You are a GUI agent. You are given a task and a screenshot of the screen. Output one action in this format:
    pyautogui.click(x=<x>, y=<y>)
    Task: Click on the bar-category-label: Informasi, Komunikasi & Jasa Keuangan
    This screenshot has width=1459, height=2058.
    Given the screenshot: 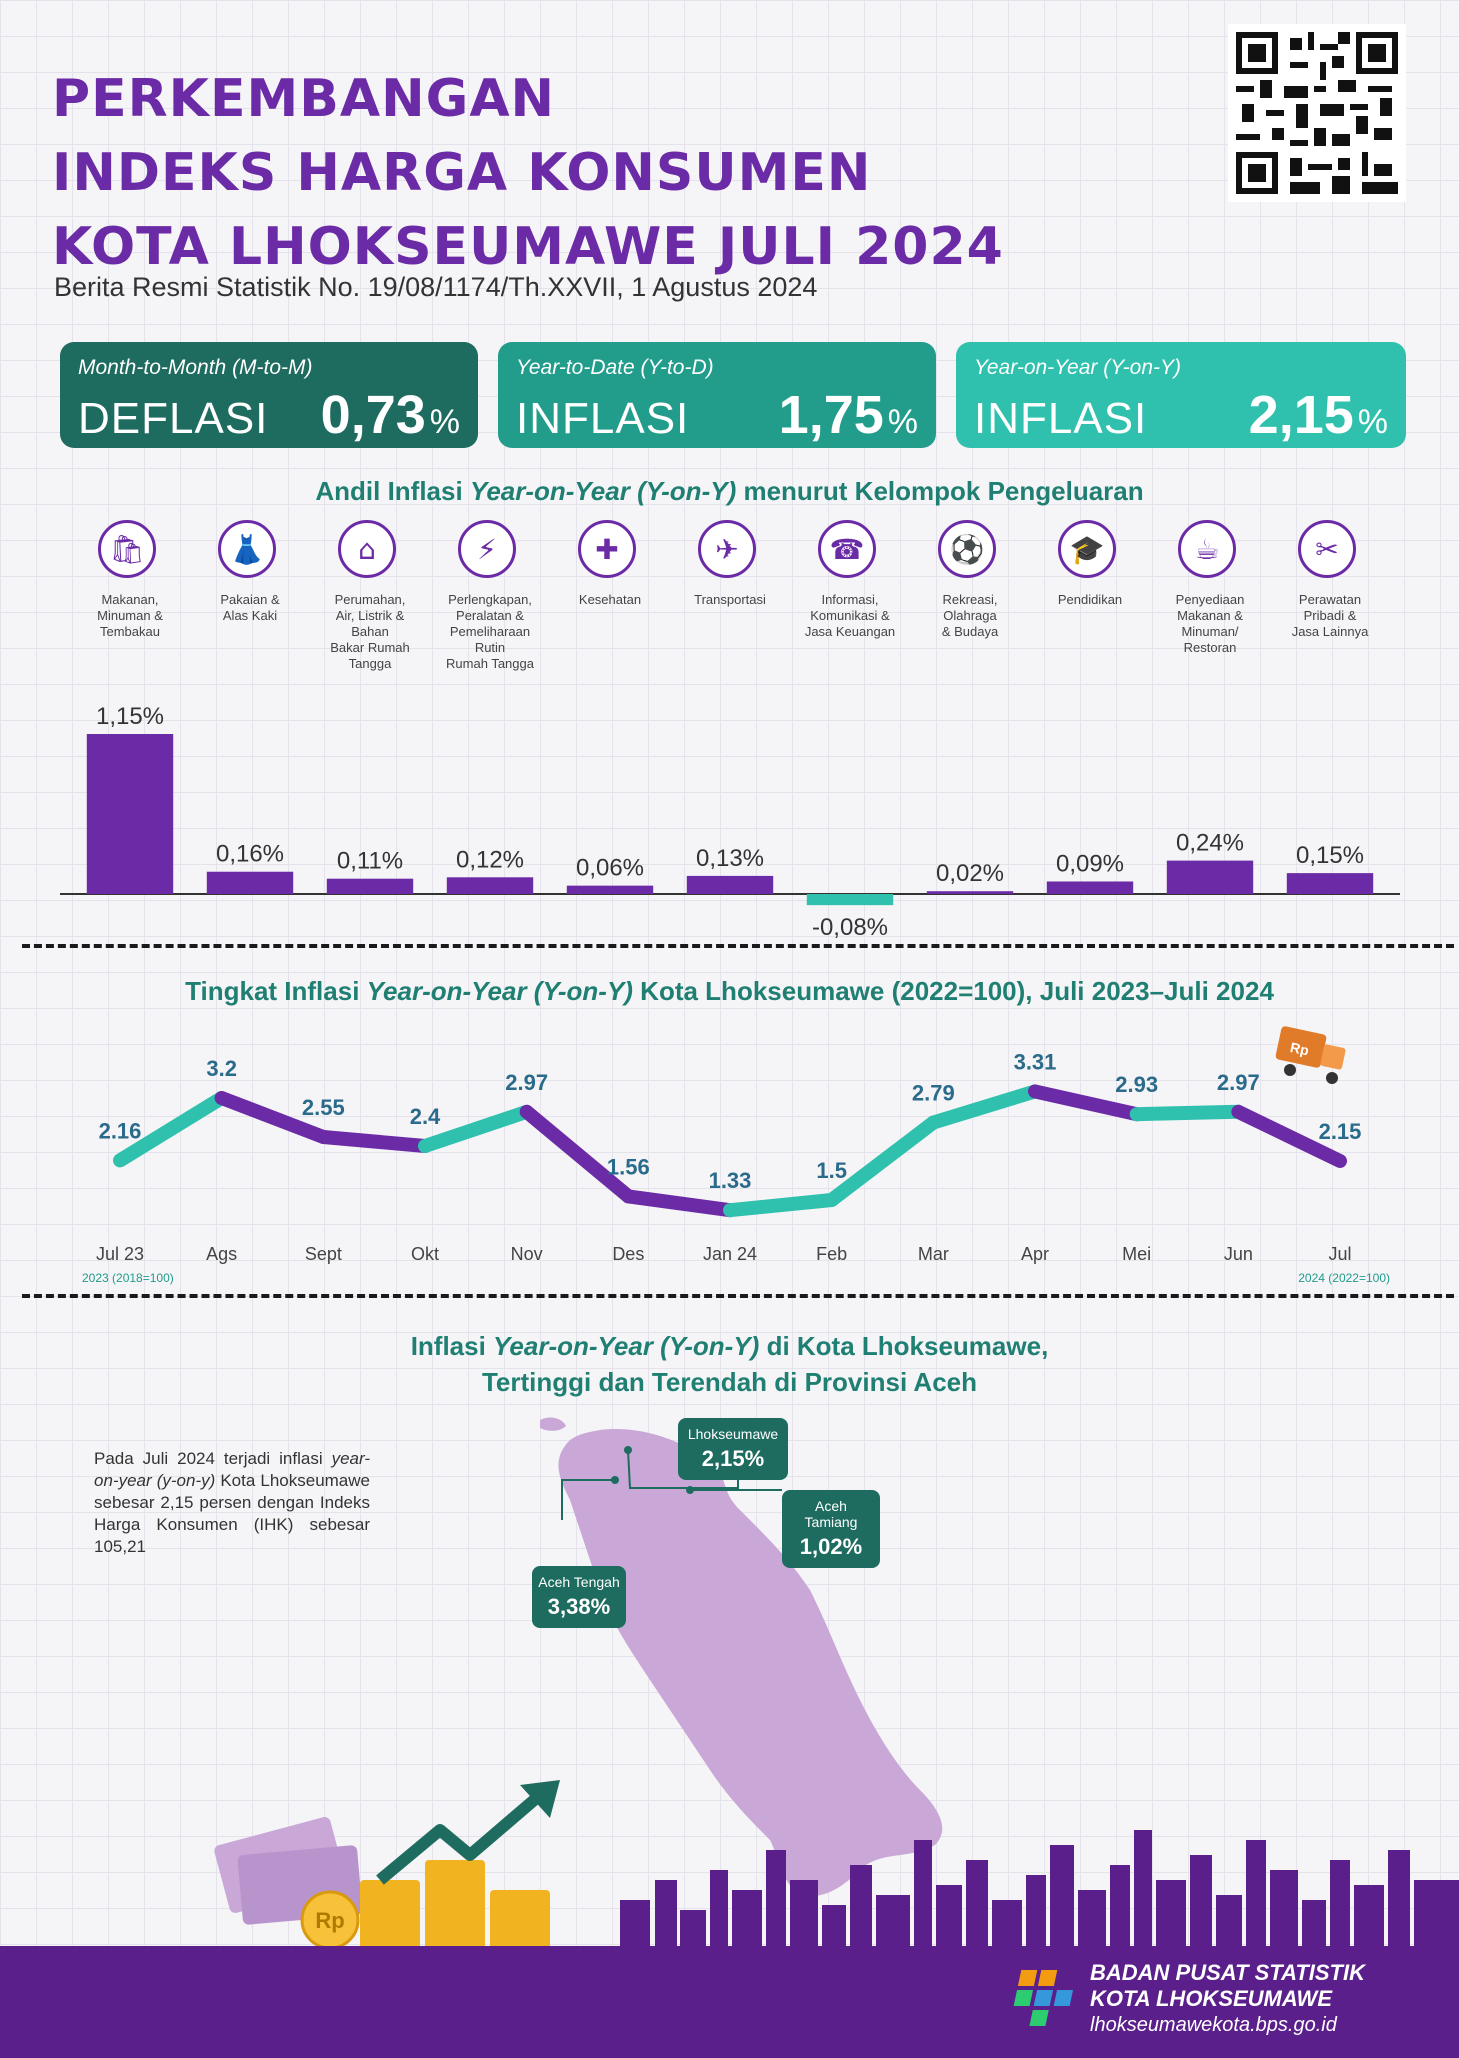 What is the action you would take?
    pyautogui.click(x=850, y=616)
    